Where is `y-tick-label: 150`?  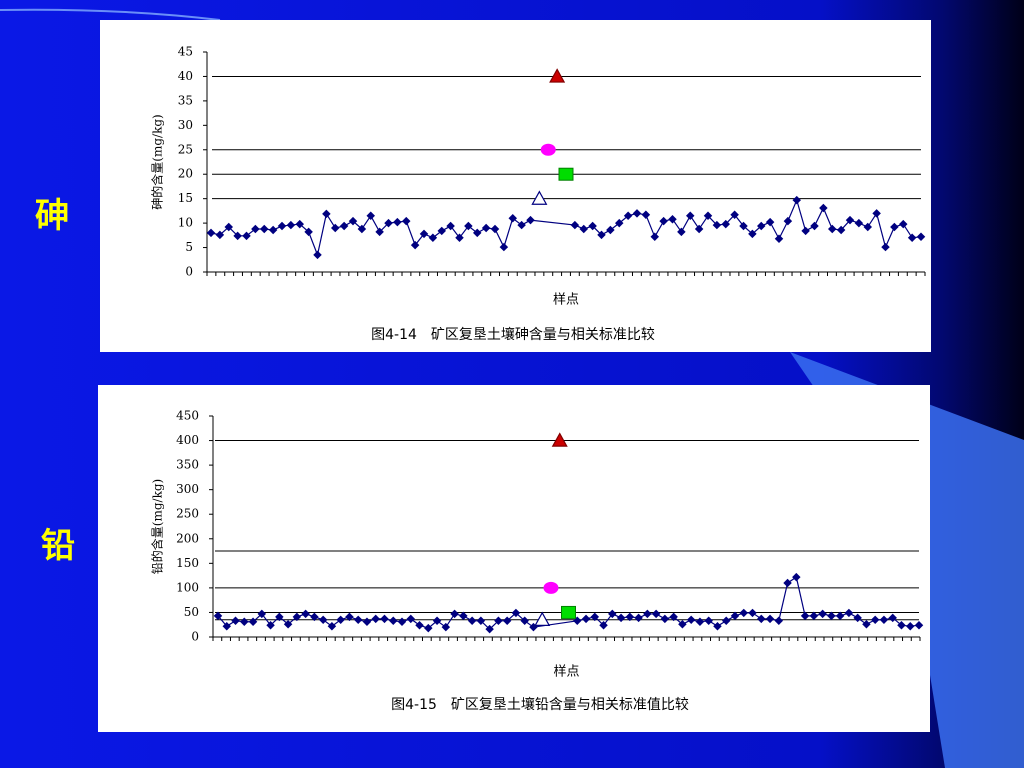 y-tick-label: 150 is located at coordinates (187, 563).